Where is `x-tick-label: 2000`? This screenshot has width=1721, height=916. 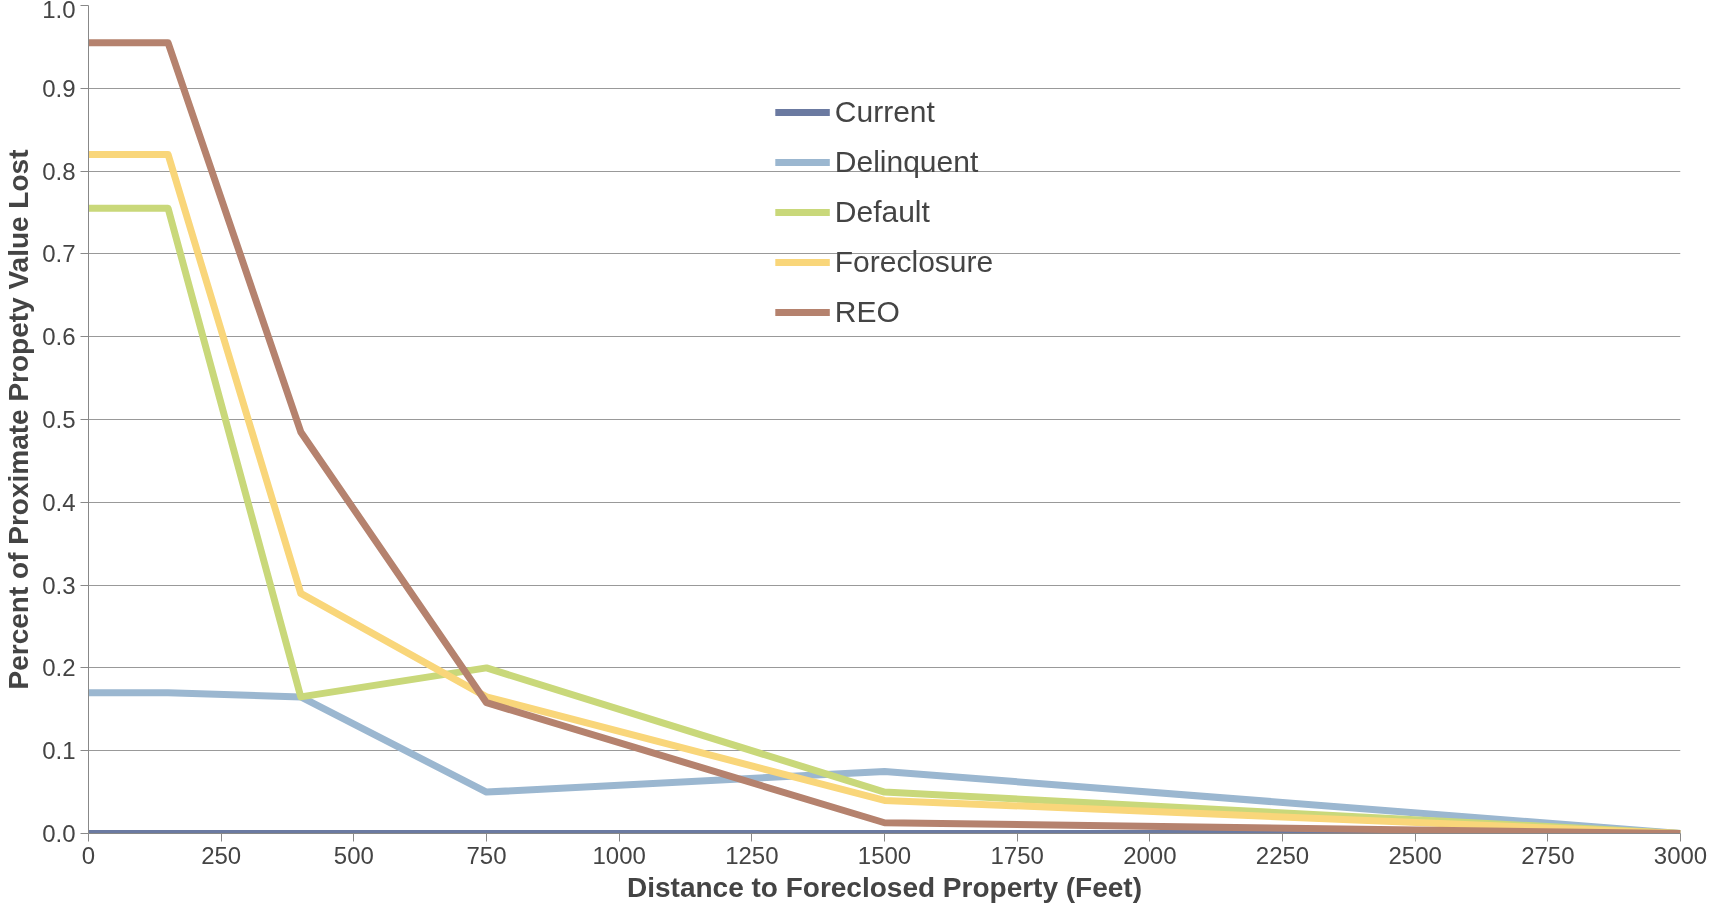 x-tick-label: 2000 is located at coordinates (1150, 855).